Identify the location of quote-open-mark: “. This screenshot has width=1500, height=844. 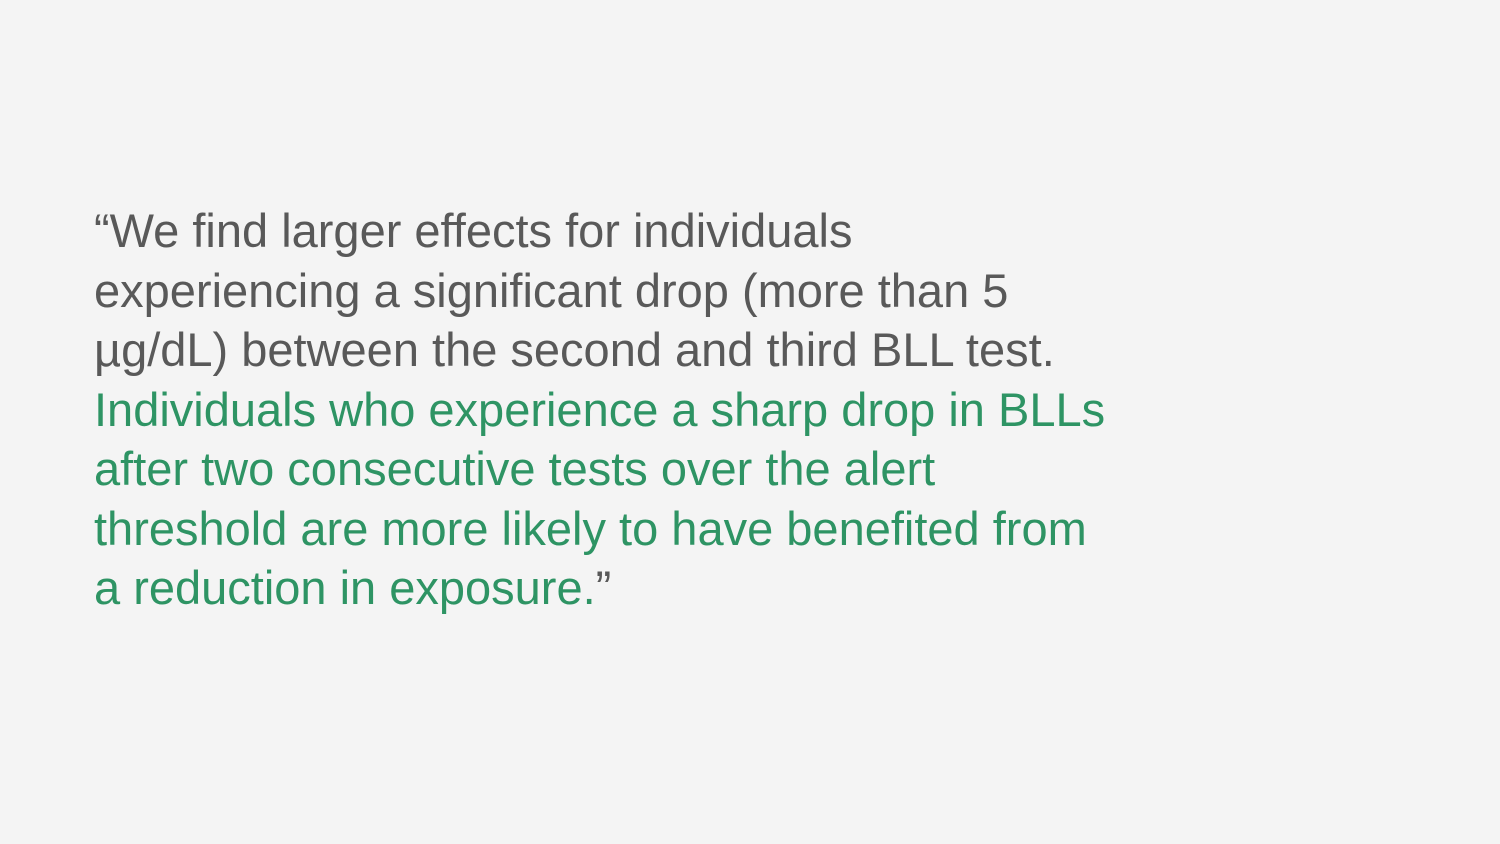
(102, 230).